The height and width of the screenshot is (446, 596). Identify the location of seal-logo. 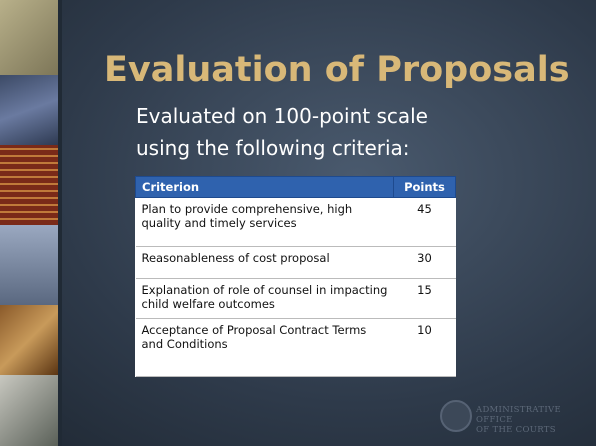
(456, 416).